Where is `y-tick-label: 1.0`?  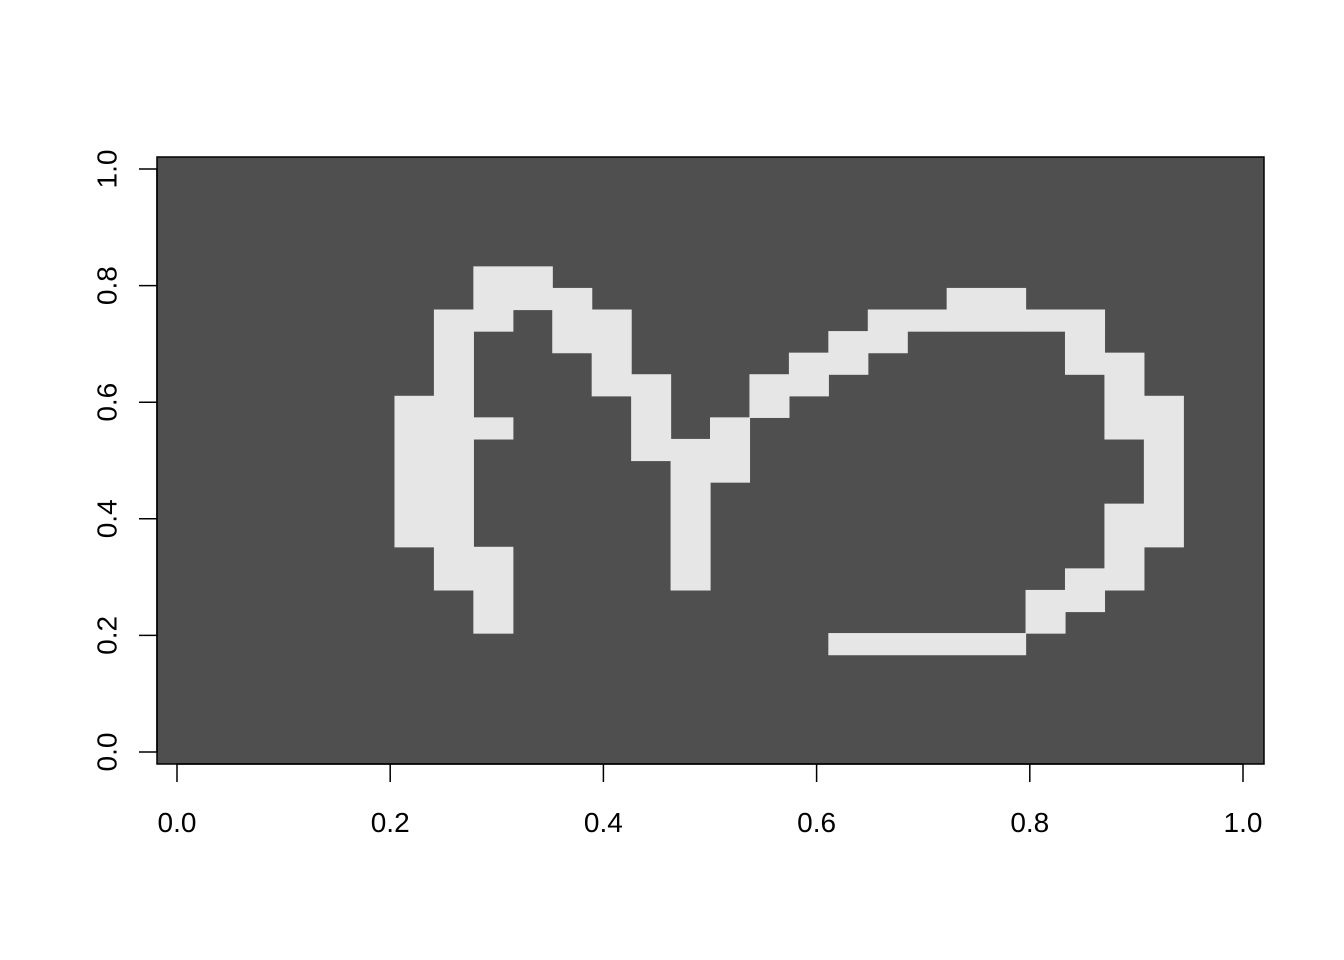 y-tick-label: 1.0 is located at coordinates (106, 169).